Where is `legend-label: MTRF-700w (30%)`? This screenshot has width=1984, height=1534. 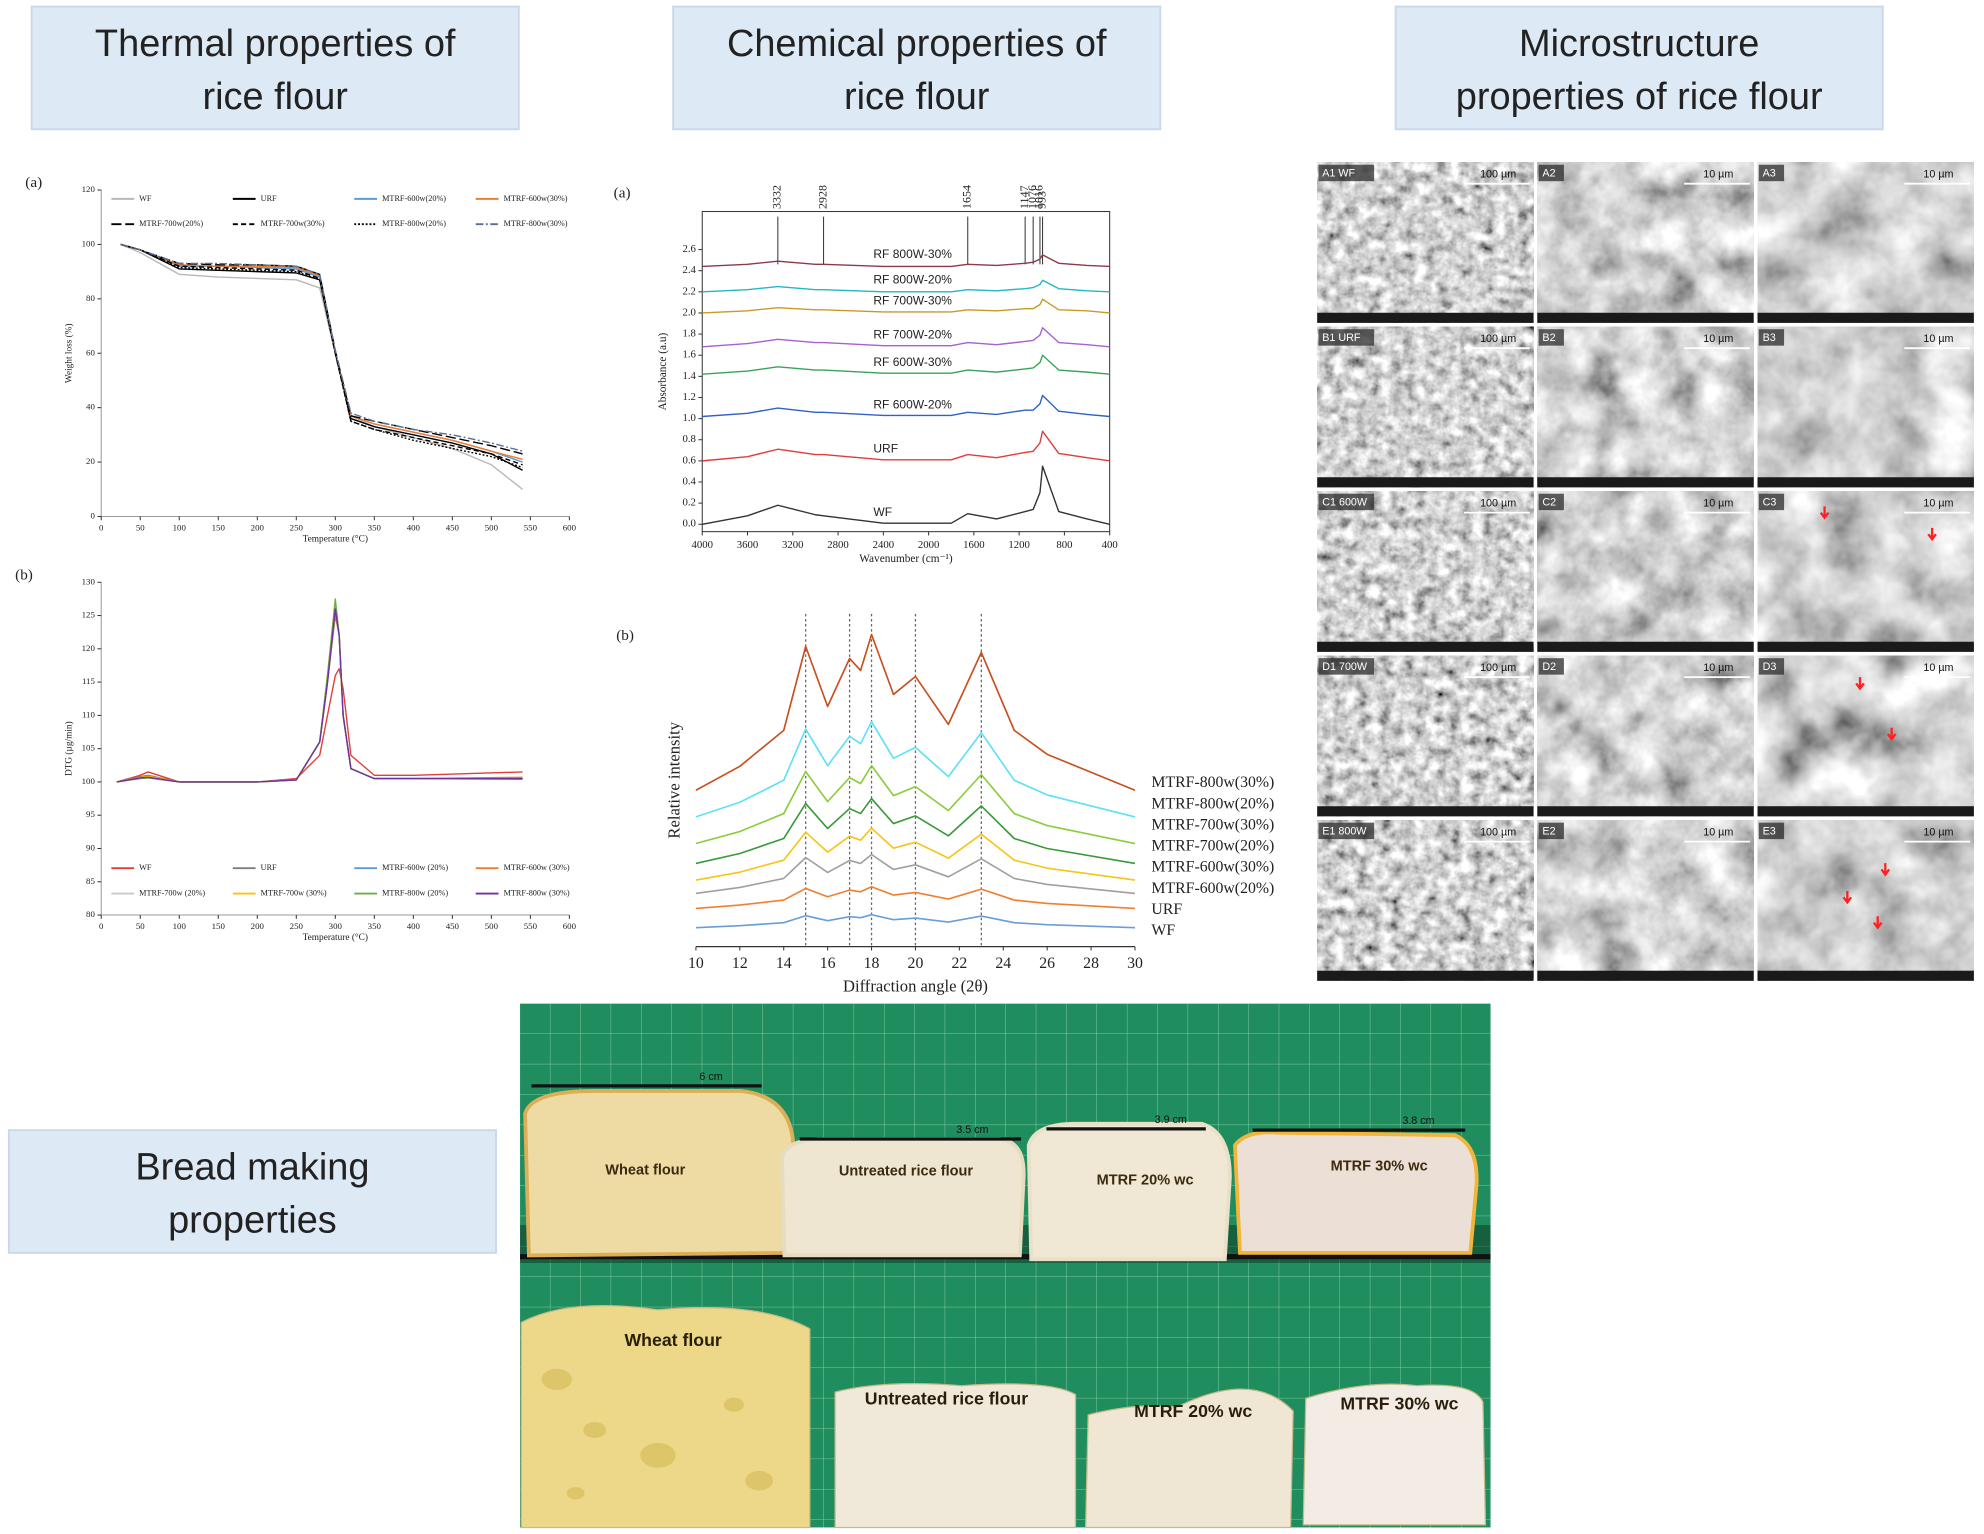
legend-label: MTRF-700w (30%) is located at coordinates (294, 892).